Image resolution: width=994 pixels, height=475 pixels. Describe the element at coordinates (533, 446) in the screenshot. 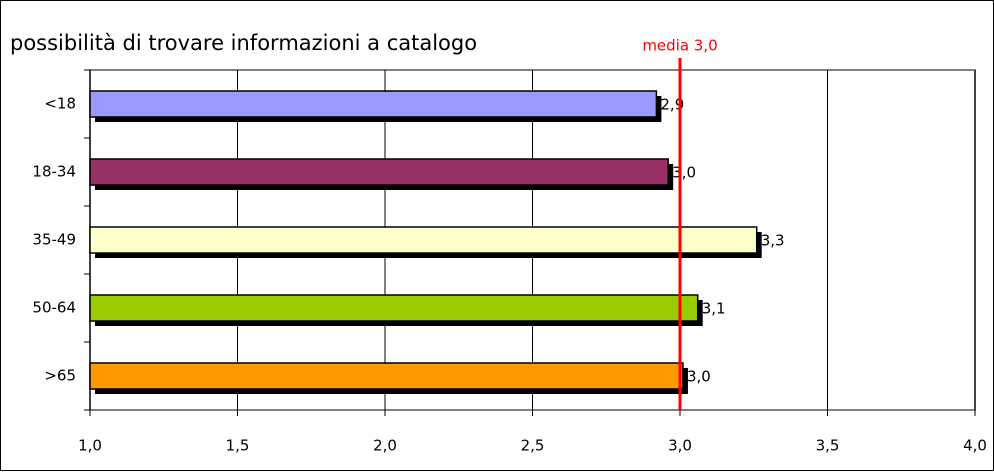

I see `x-tick-label: 2,5` at that location.